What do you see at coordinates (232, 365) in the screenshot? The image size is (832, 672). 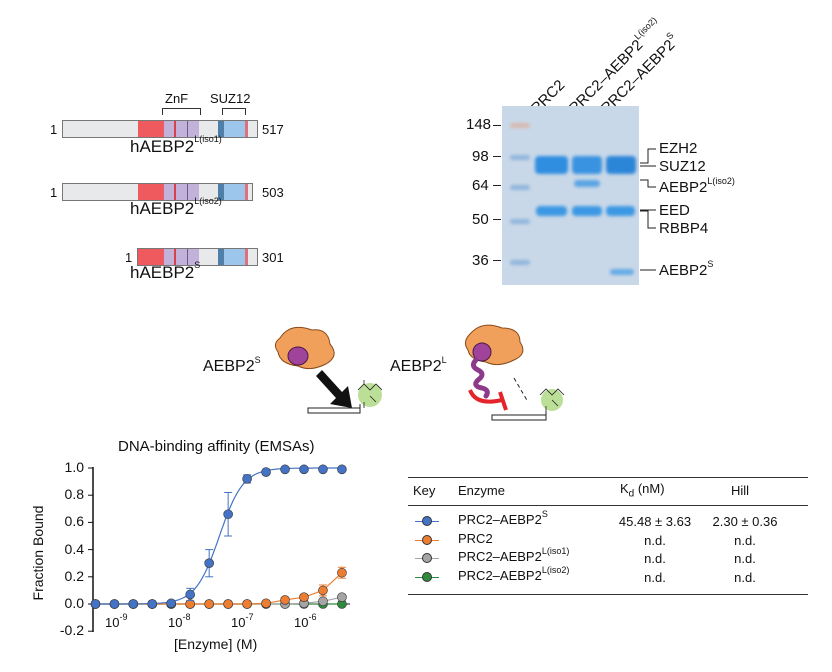 I see `model-label-short: AEBP2S` at bounding box center [232, 365].